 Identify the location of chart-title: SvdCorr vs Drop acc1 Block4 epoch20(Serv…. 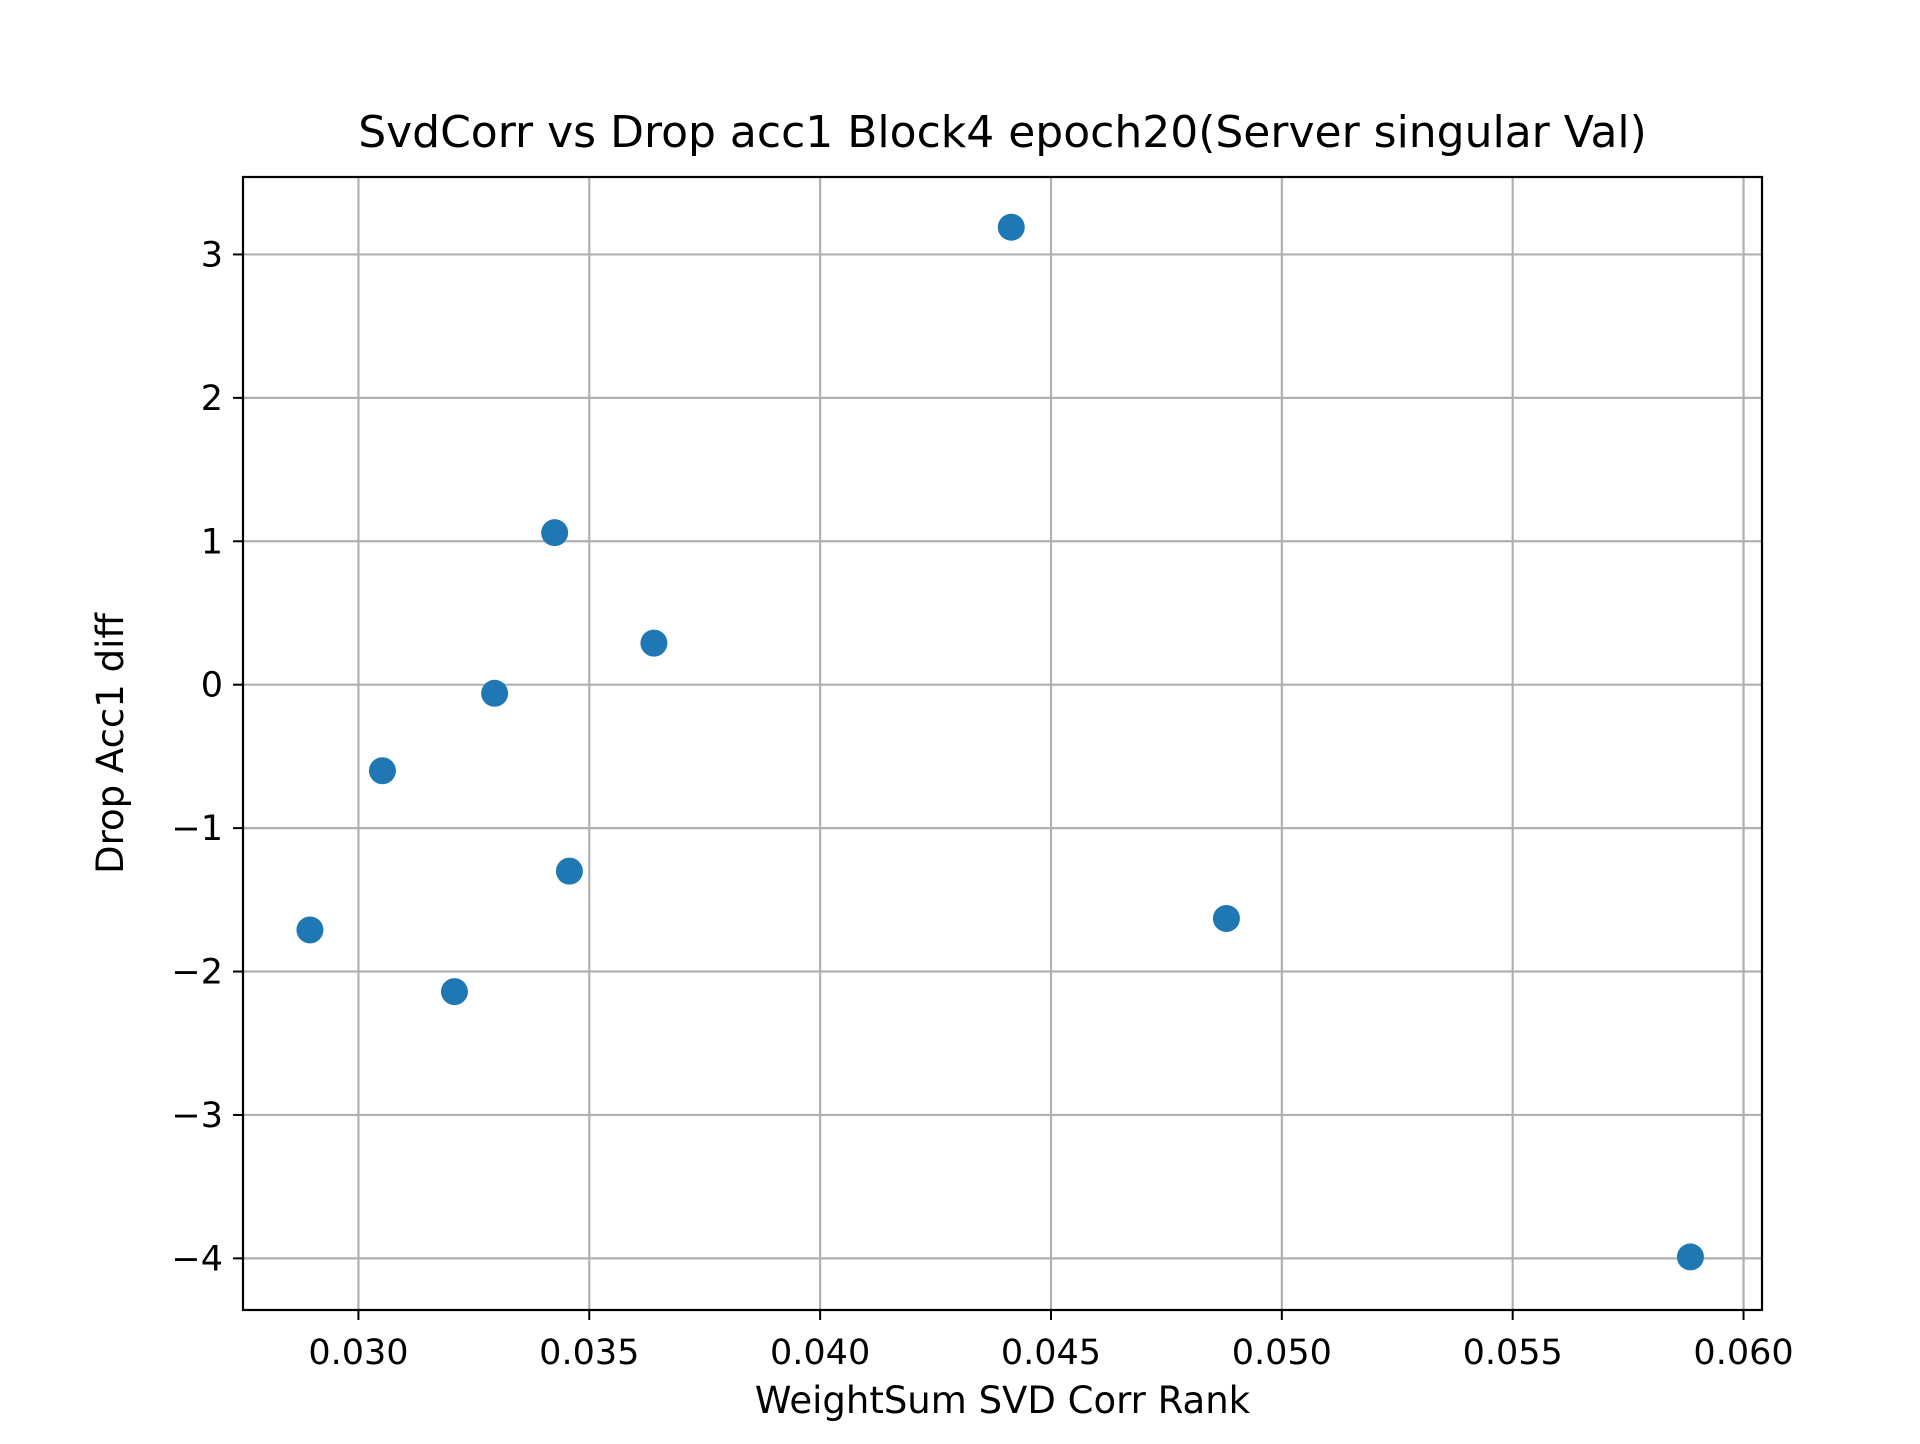
(1002, 132).